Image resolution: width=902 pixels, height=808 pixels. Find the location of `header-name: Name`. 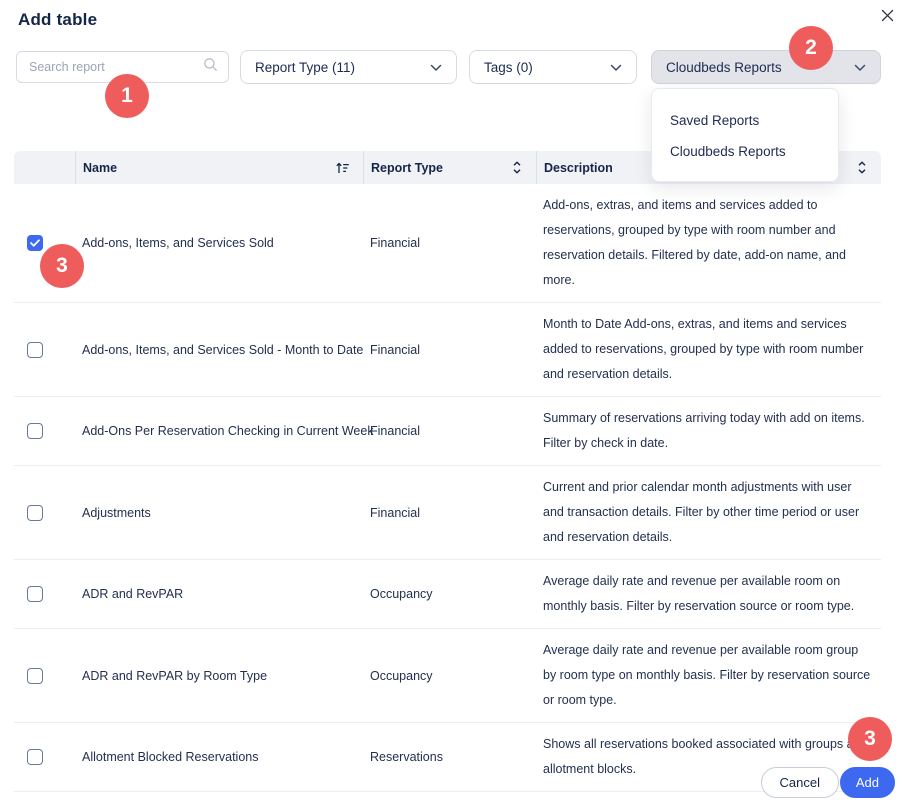

header-name: Name is located at coordinates (219, 167).